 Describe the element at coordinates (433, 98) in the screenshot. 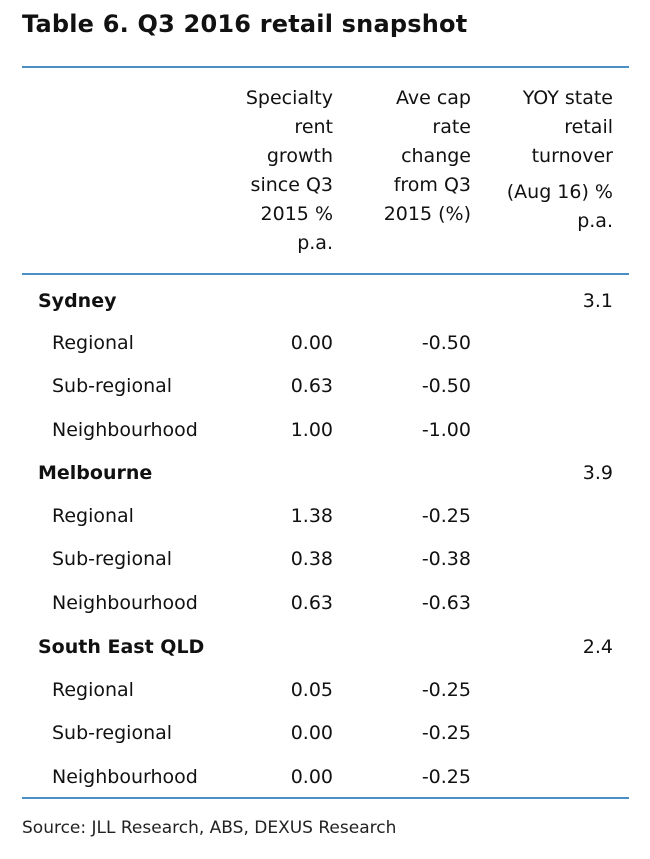

I see `header-line: Ave cap` at that location.